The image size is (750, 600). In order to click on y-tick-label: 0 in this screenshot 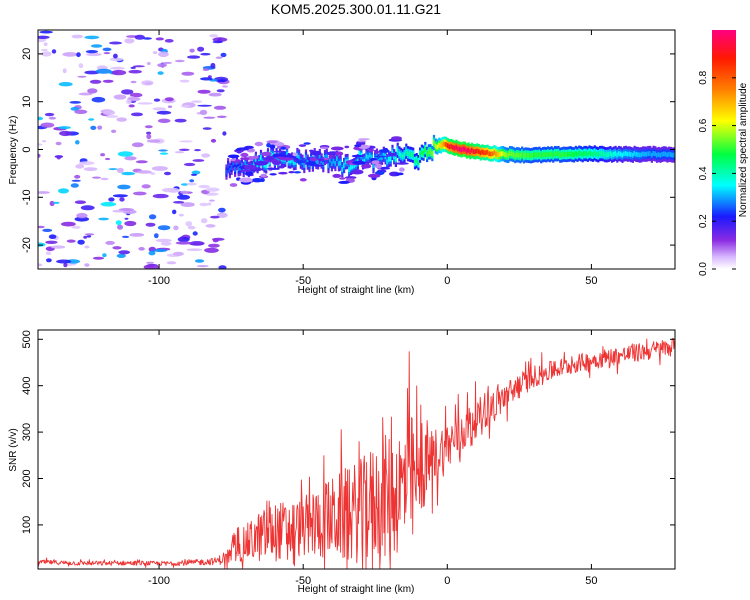, I will do `click(27, 149)`.